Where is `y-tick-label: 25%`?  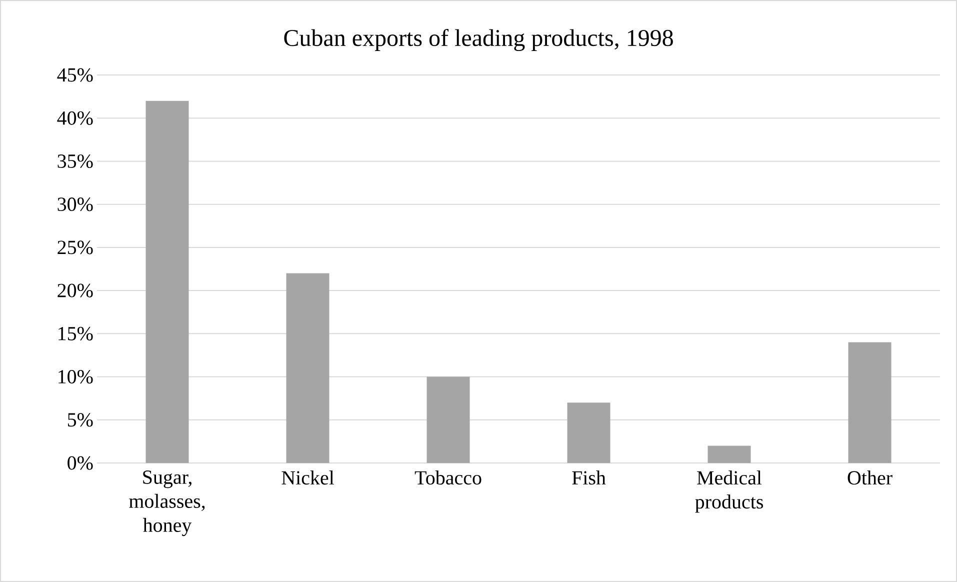
y-tick-label: 25% is located at coordinates (75, 247).